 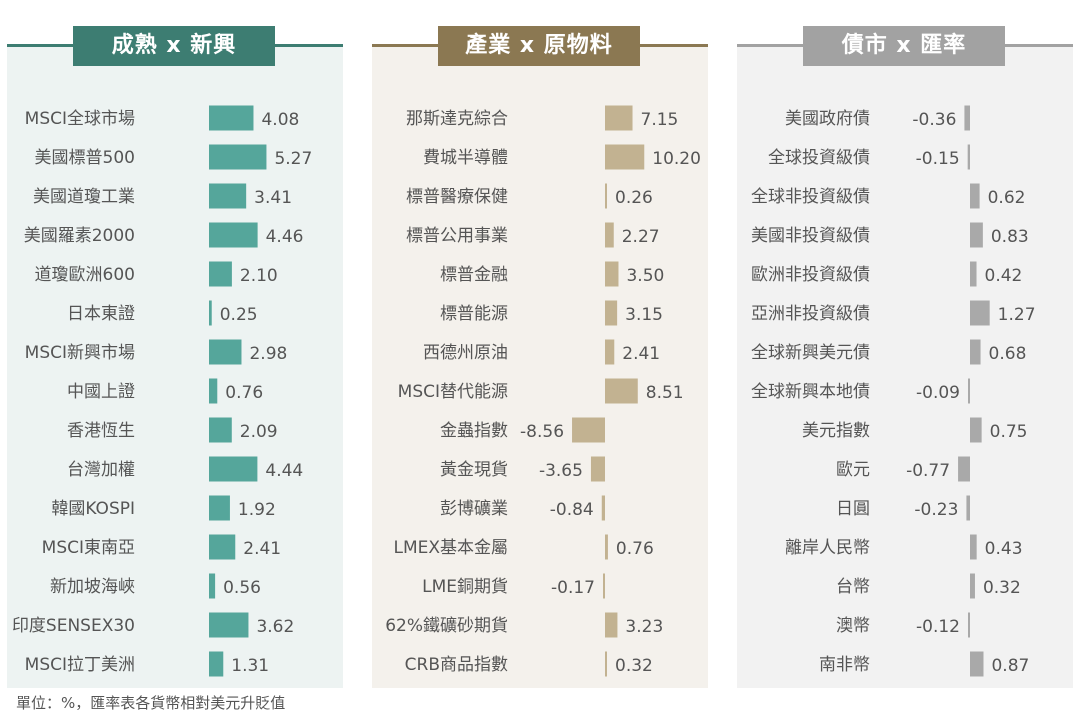 What do you see at coordinates (904, 46) in the screenshot?
I see `panel-title: 債市 x 匯率` at bounding box center [904, 46].